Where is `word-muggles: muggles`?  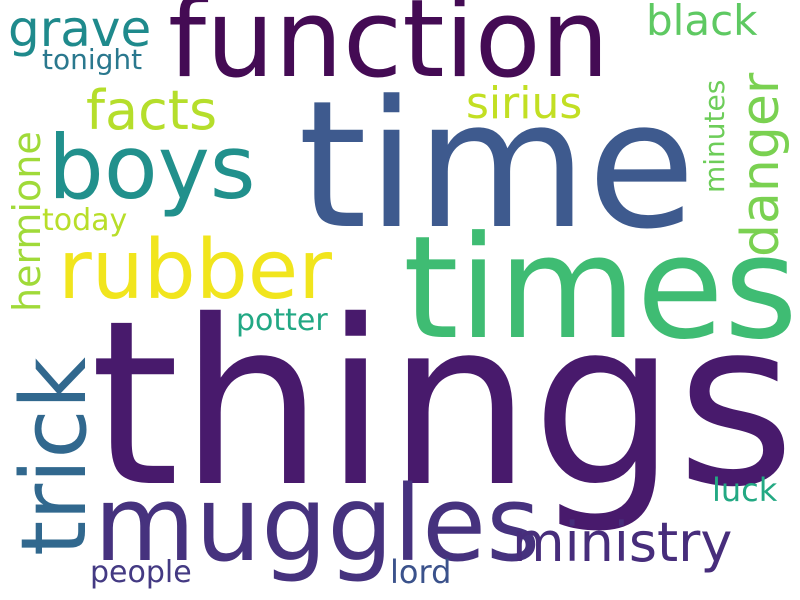
word-muggles: muggles is located at coordinates (317, 524).